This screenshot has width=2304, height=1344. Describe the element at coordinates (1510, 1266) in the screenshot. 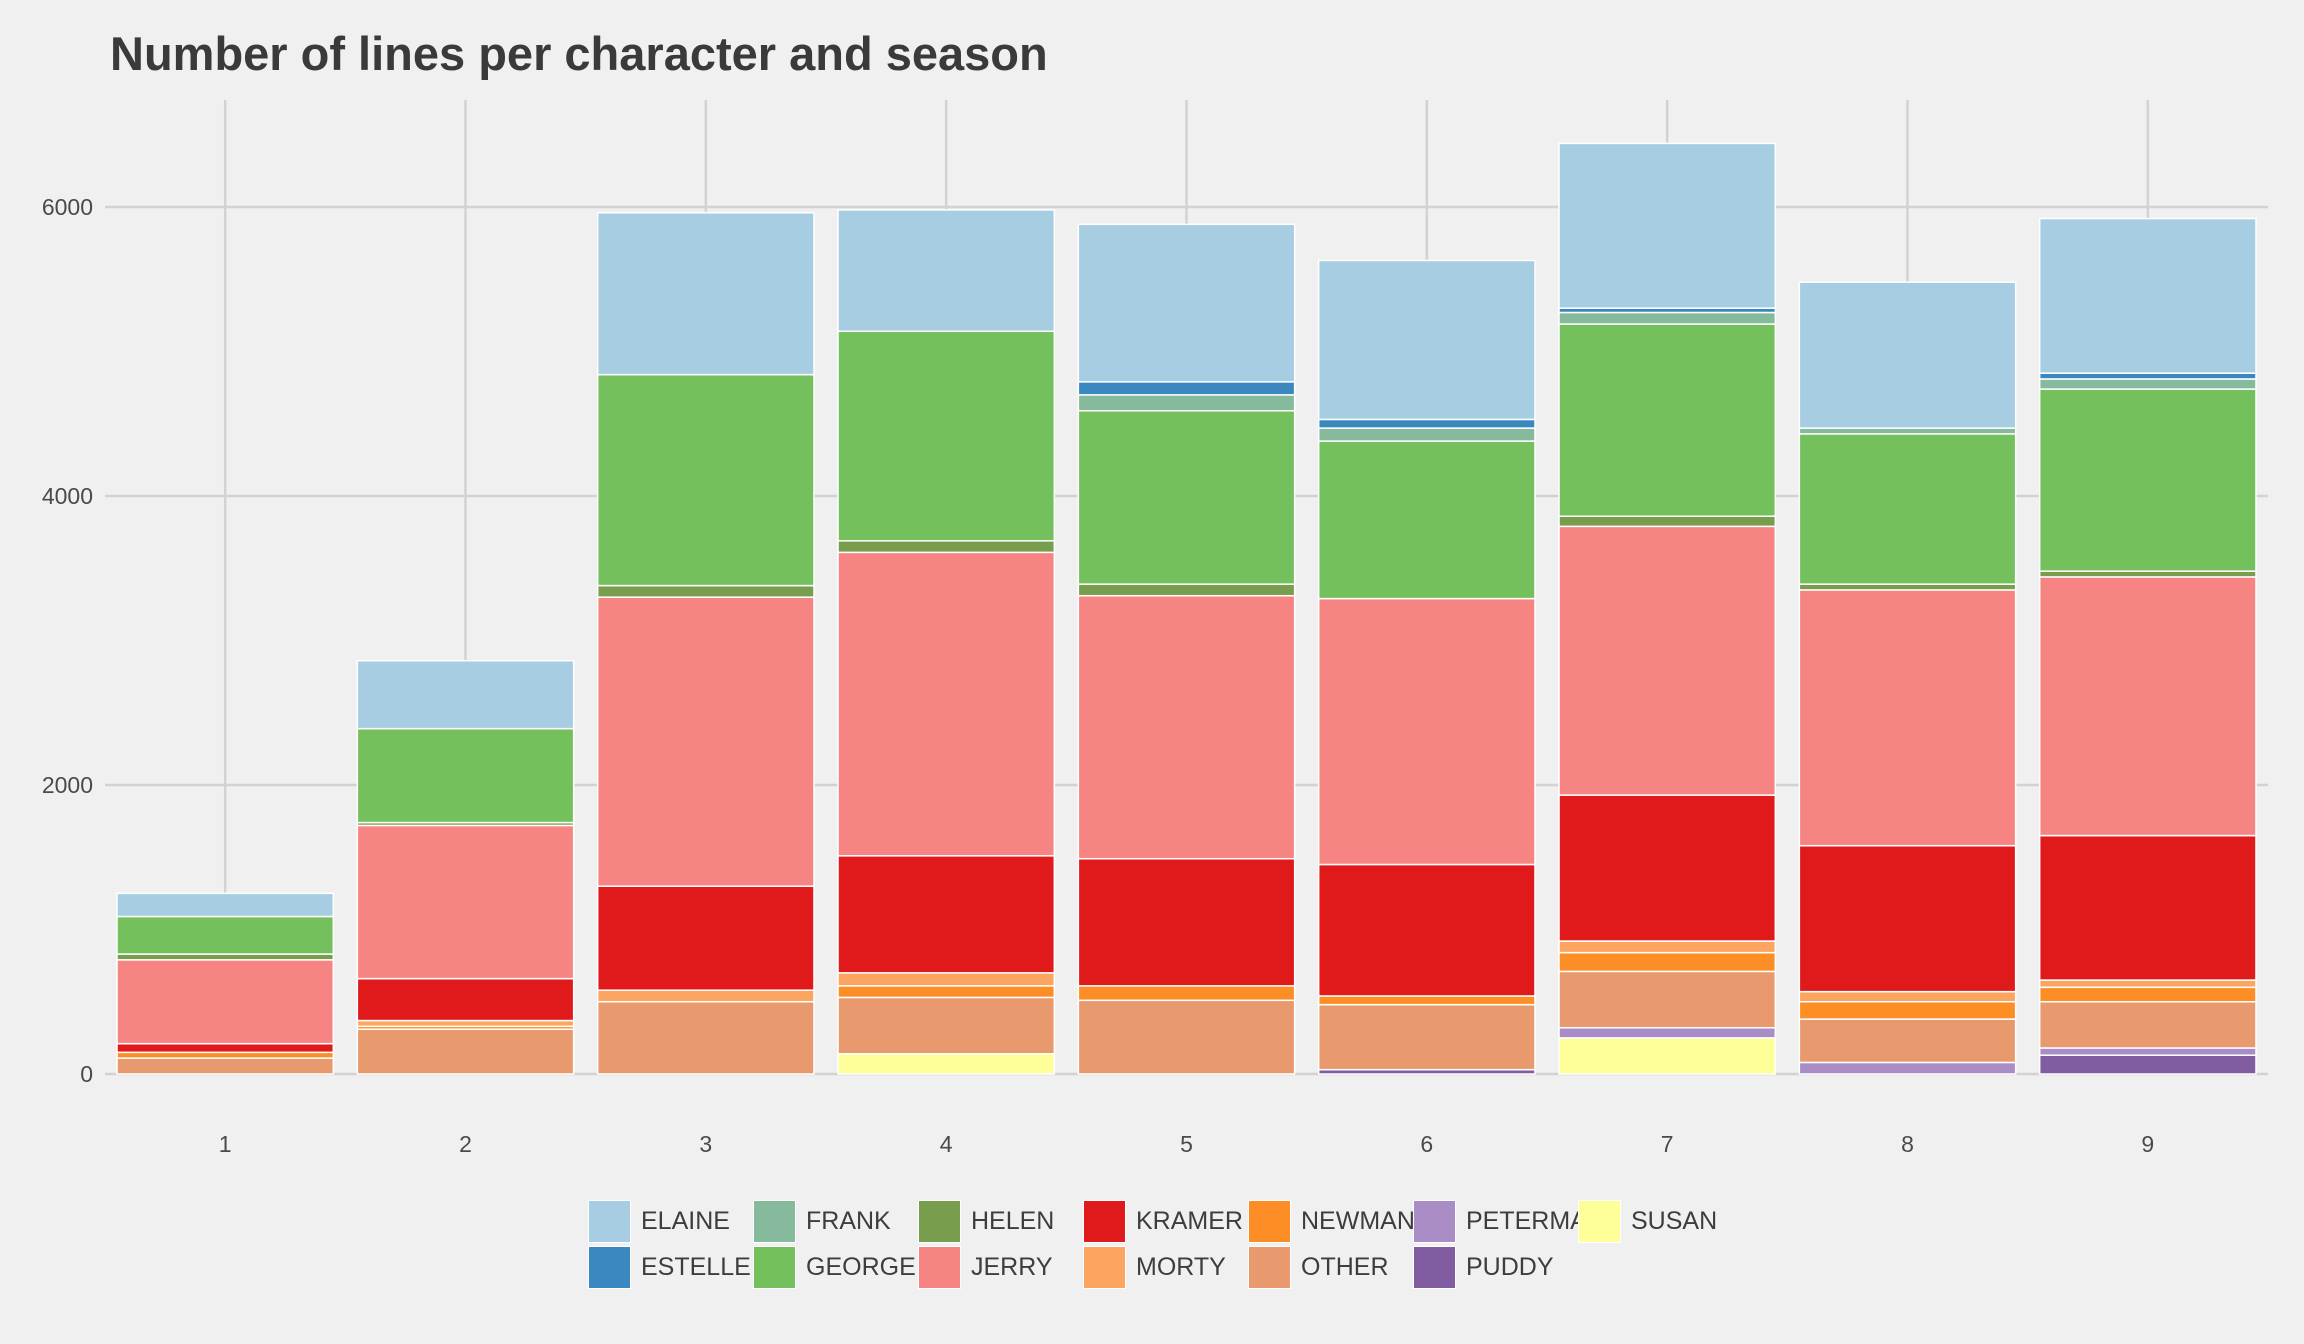

I see `legend-label: PUDDY` at that location.